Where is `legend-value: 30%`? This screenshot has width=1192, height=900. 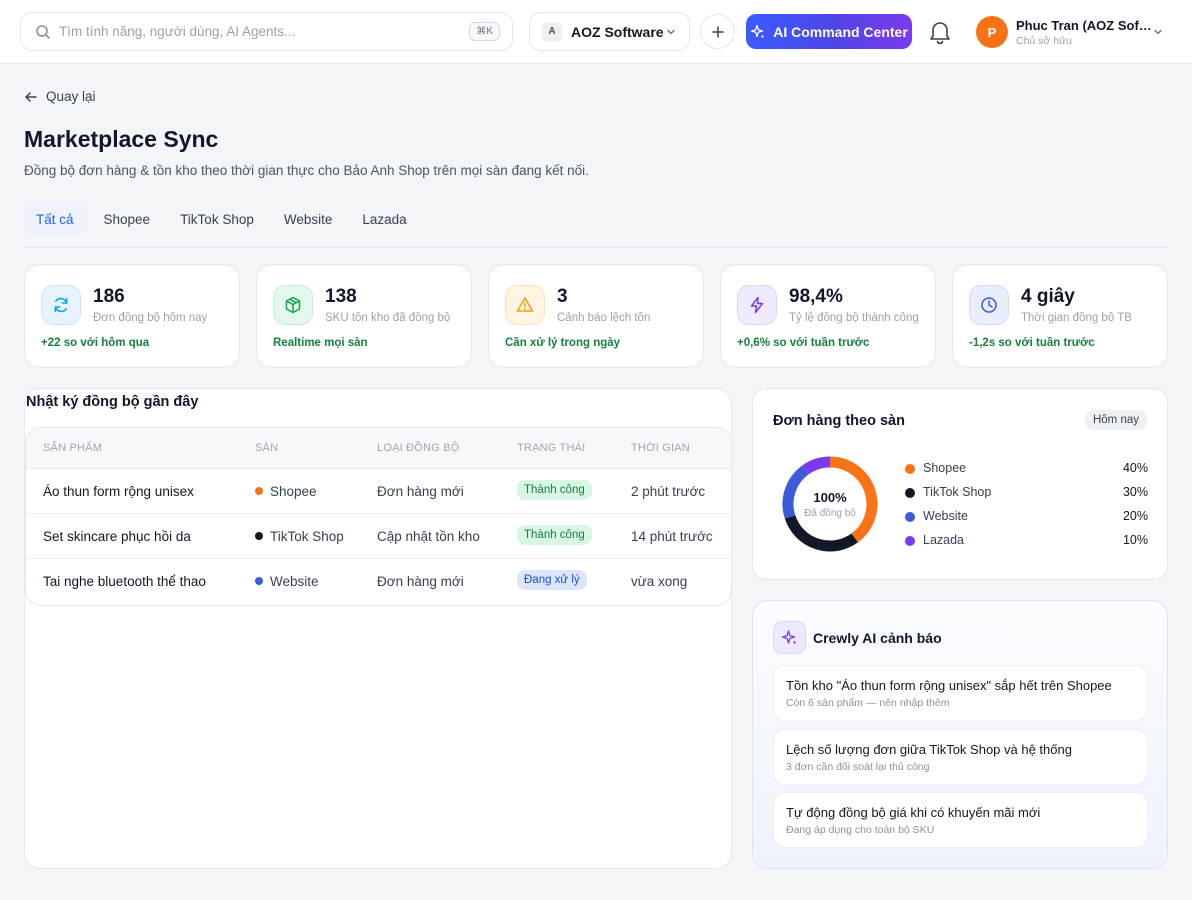
legend-value: 30% is located at coordinates (1135, 492).